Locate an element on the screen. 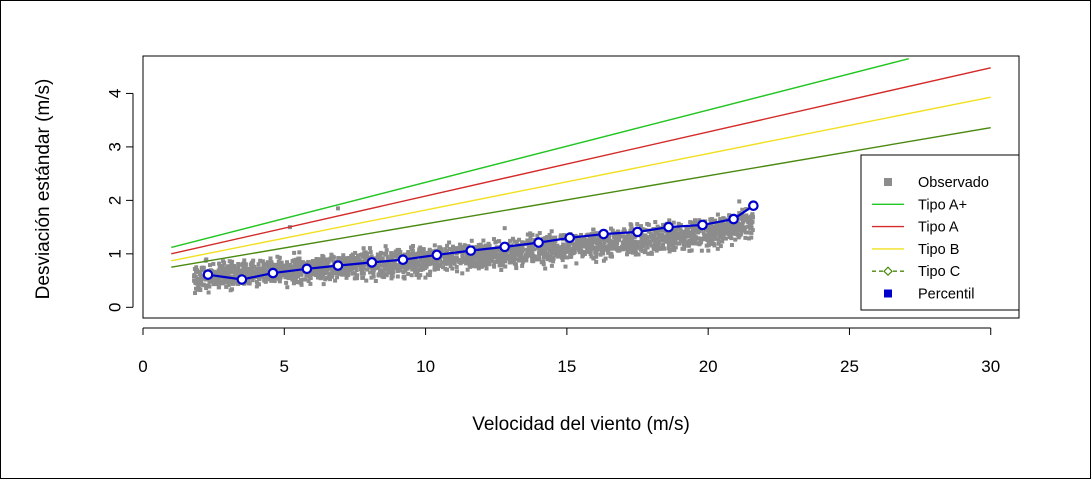 The image size is (1091, 479). percentil-line is located at coordinates (480, 242).